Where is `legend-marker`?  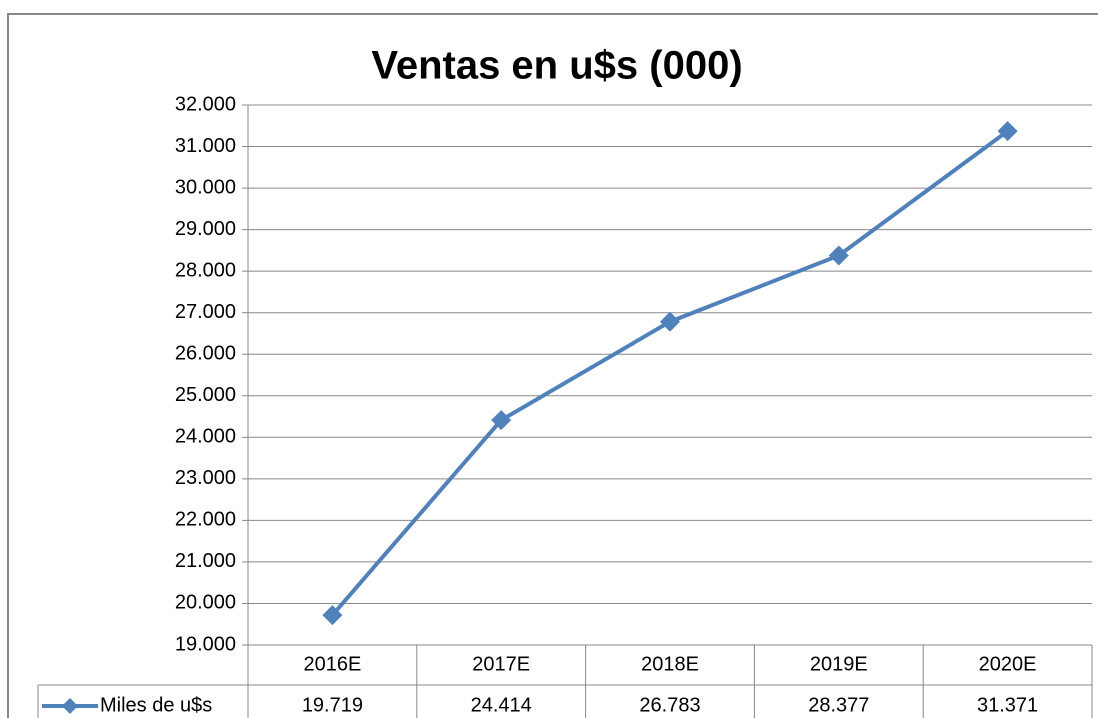
legend-marker is located at coordinates (70, 706).